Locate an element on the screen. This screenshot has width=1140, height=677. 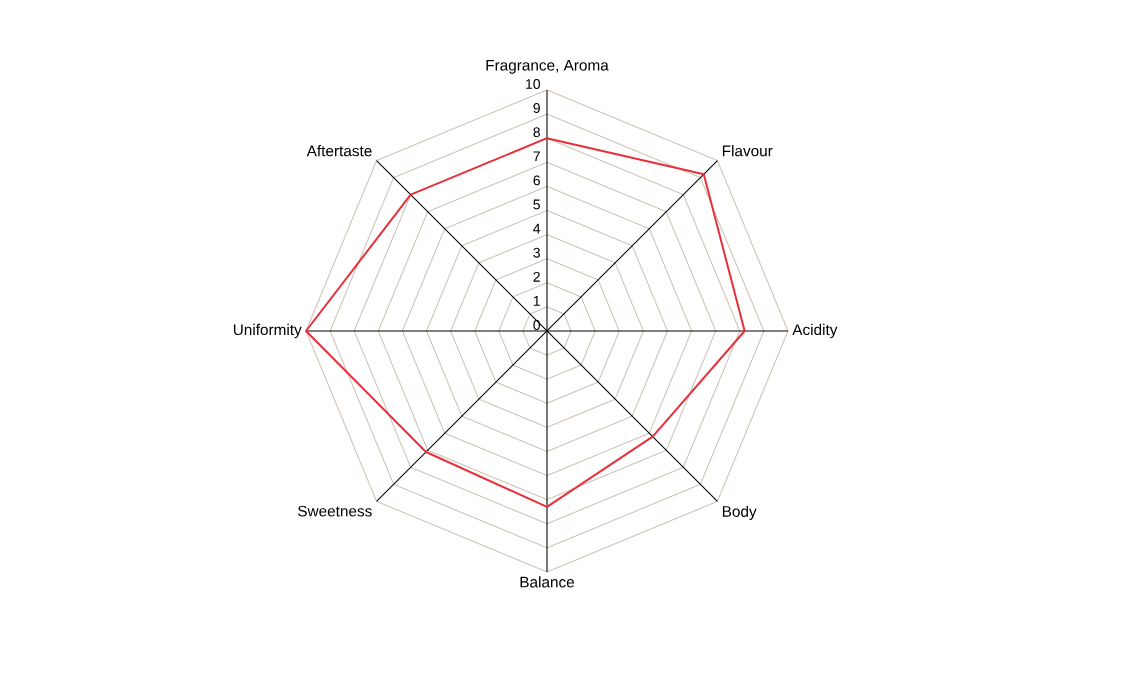
y-tick-label: 5 is located at coordinates (536, 204).